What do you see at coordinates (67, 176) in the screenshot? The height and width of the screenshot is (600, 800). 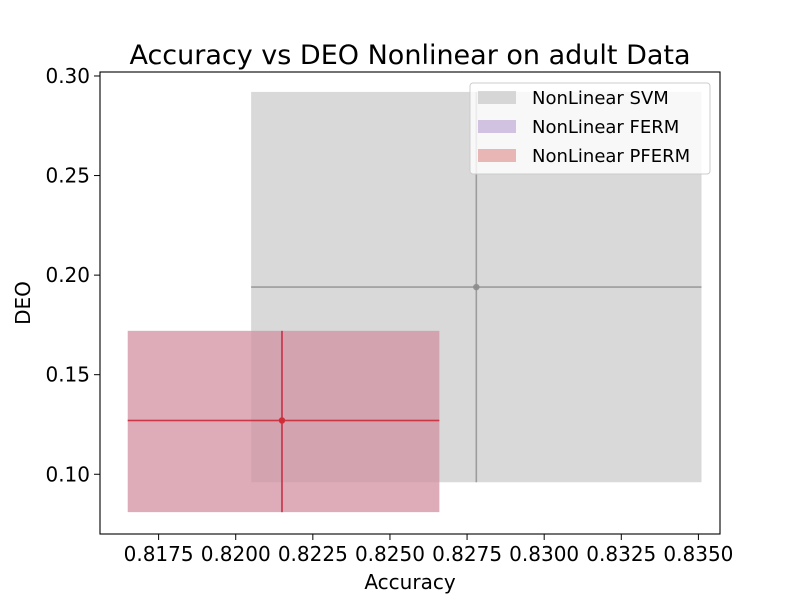 I see `y-tick-label: 0.25` at bounding box center [67, 176].